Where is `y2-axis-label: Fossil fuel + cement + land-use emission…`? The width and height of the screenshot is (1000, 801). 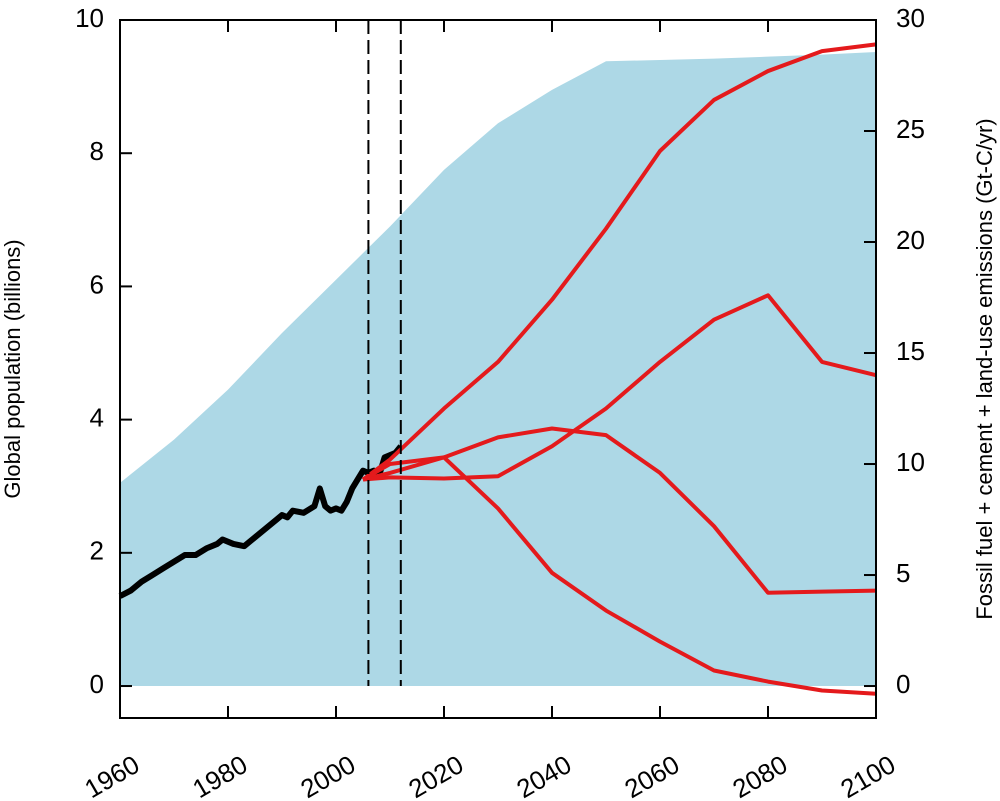
y2-axis-label: Fossil fuel + cement + land-use emission… is located at coordinates (984, 368).